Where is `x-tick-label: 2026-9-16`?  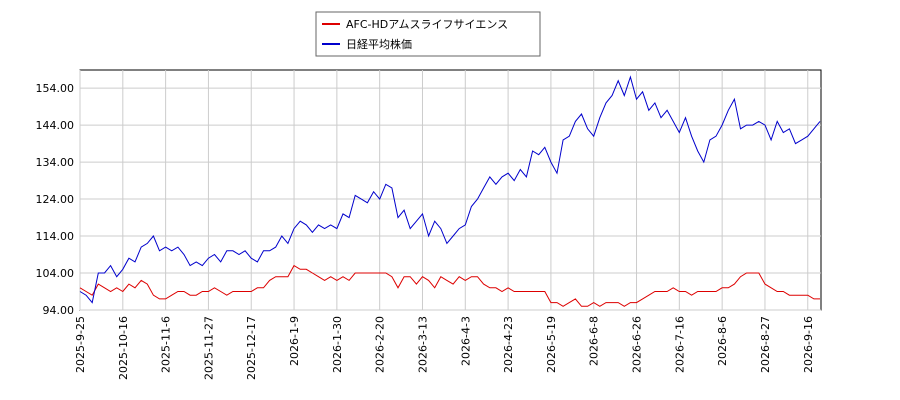
x-tick-label: 2026-9-16 is located at coordinates (808, 344).